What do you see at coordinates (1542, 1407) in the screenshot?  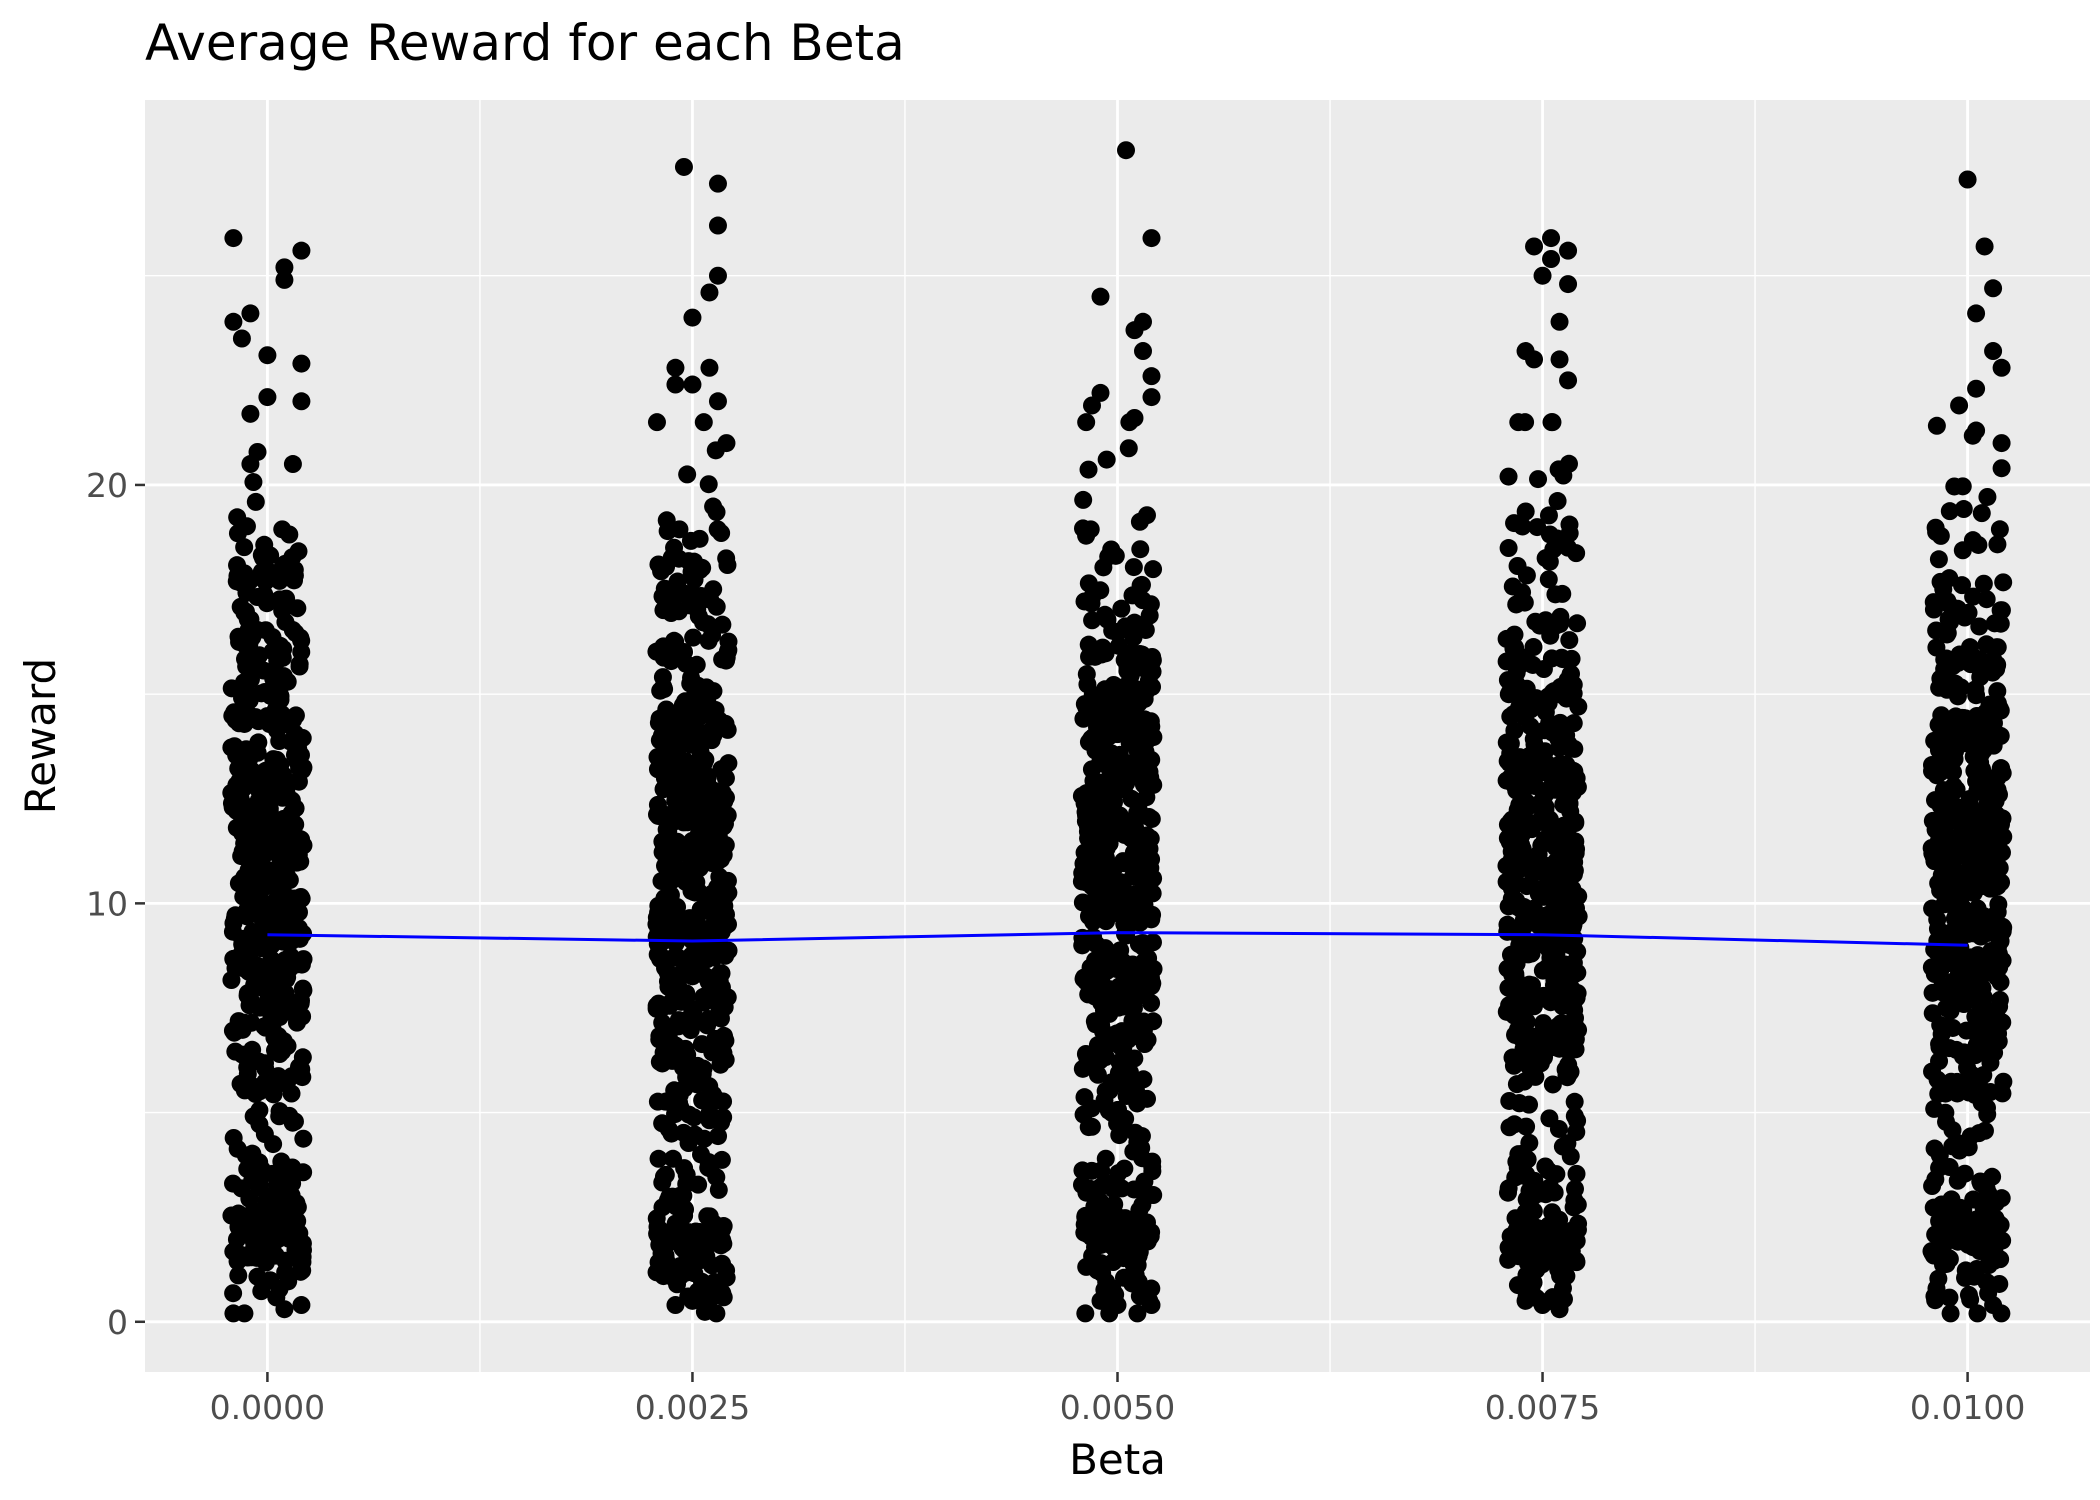 I see `x-tick-label: 0.0075` at bounding box center [1542, 1407].